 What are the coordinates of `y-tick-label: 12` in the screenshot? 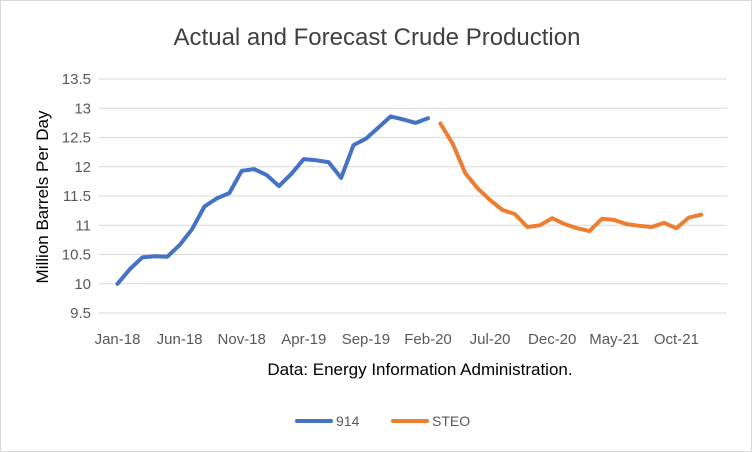 It's located at (82, 167).